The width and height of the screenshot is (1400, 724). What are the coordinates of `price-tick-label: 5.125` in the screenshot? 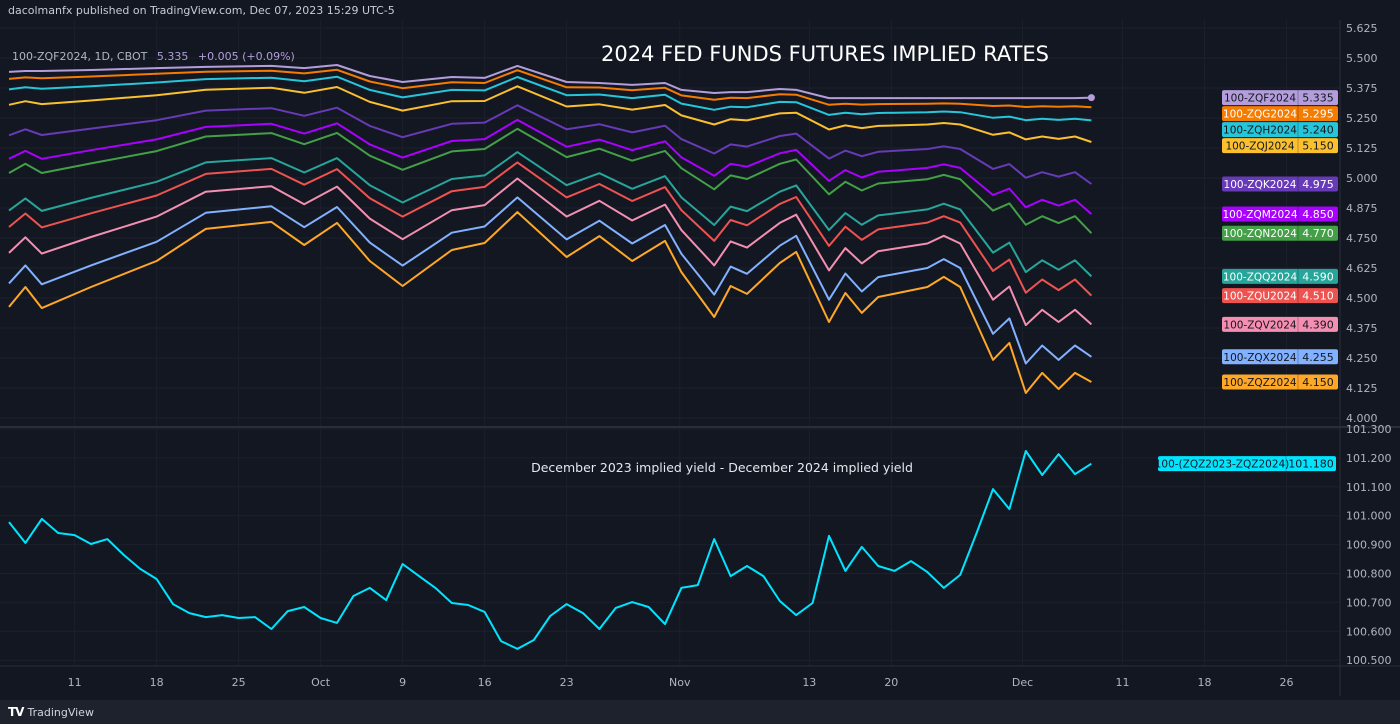 It's located at (1362, 148).